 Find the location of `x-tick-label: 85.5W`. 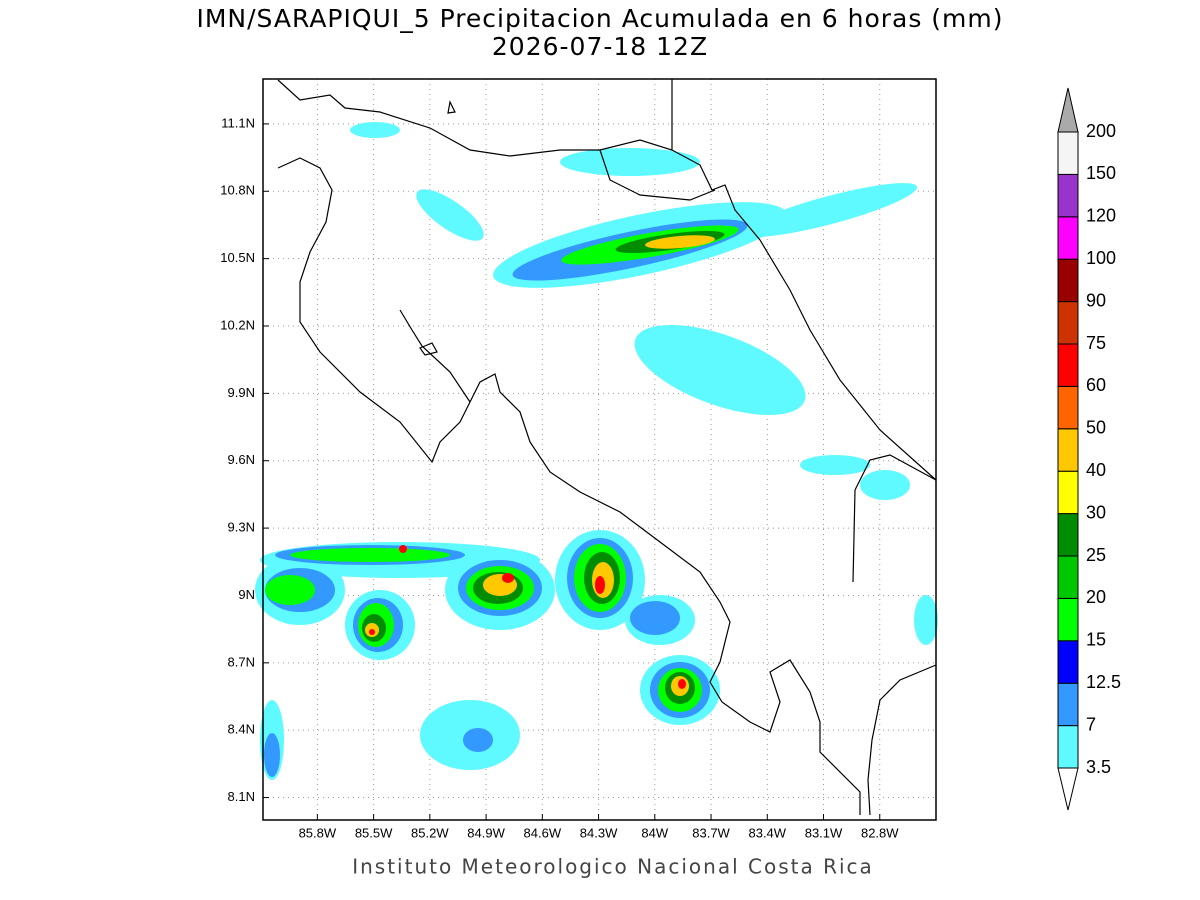

x-tick-label: 85.5W is located at coordinates (374, 832).